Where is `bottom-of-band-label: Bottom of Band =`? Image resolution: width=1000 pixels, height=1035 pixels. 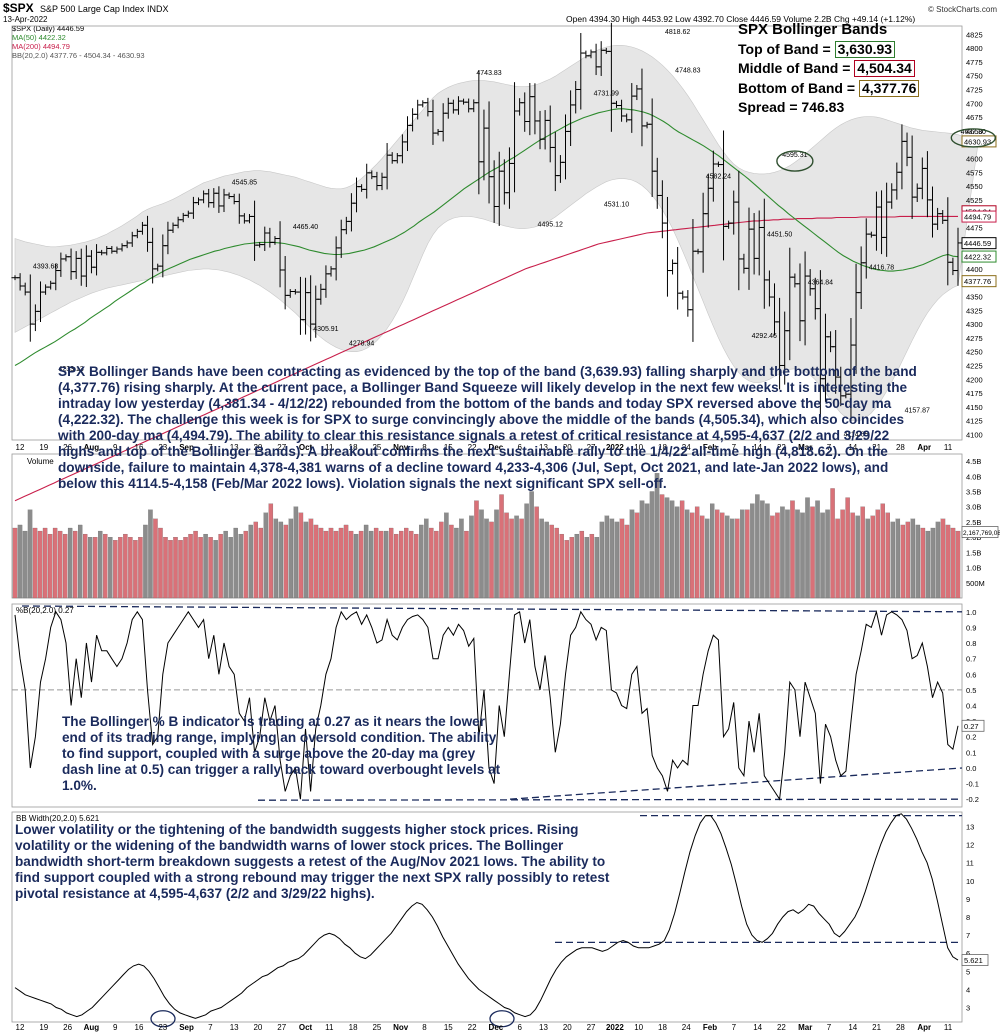
bottom-of-band-label: Bottom of Band = is located at coordinates (797, 87).